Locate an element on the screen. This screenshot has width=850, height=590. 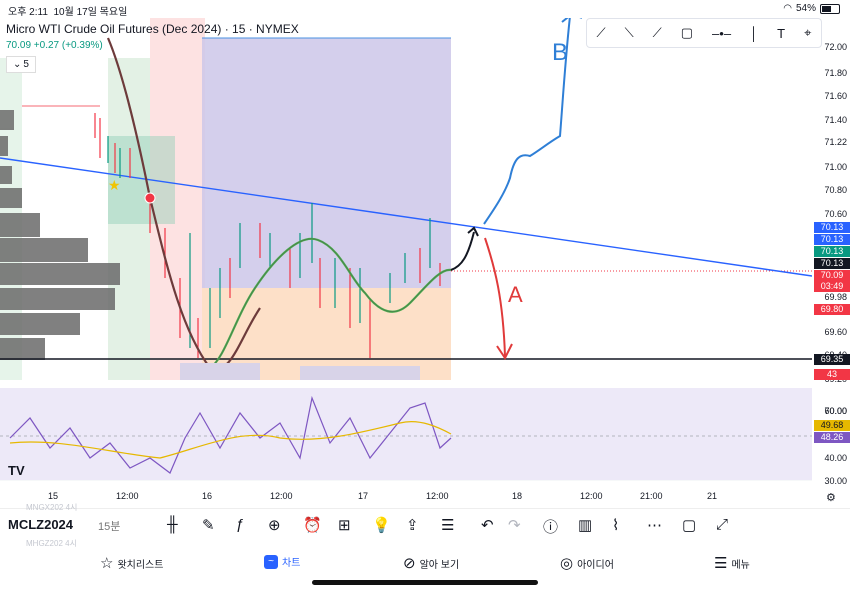
last-price-tag: 70.09 is located at coordinates (832, 275).